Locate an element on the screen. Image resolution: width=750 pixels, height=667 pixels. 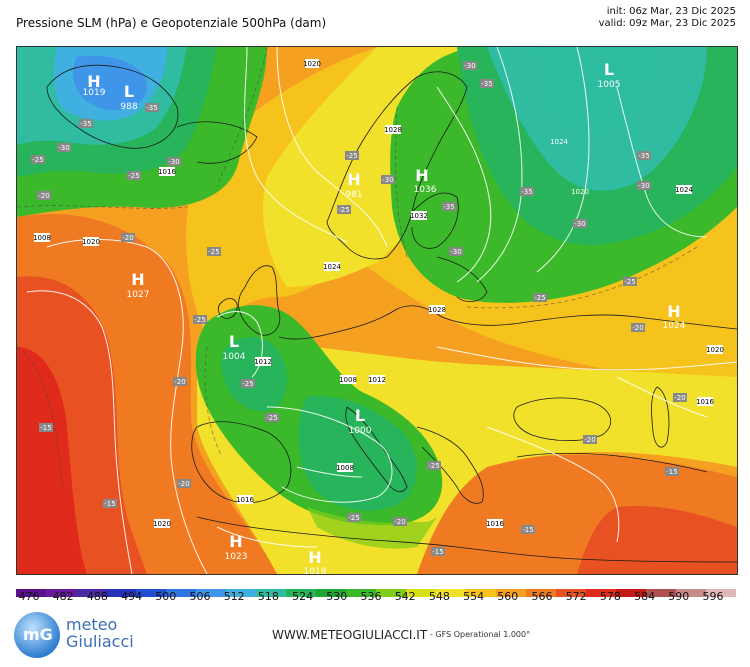
color-scale-tick-label: 578 is located at coordinates (610, 596).